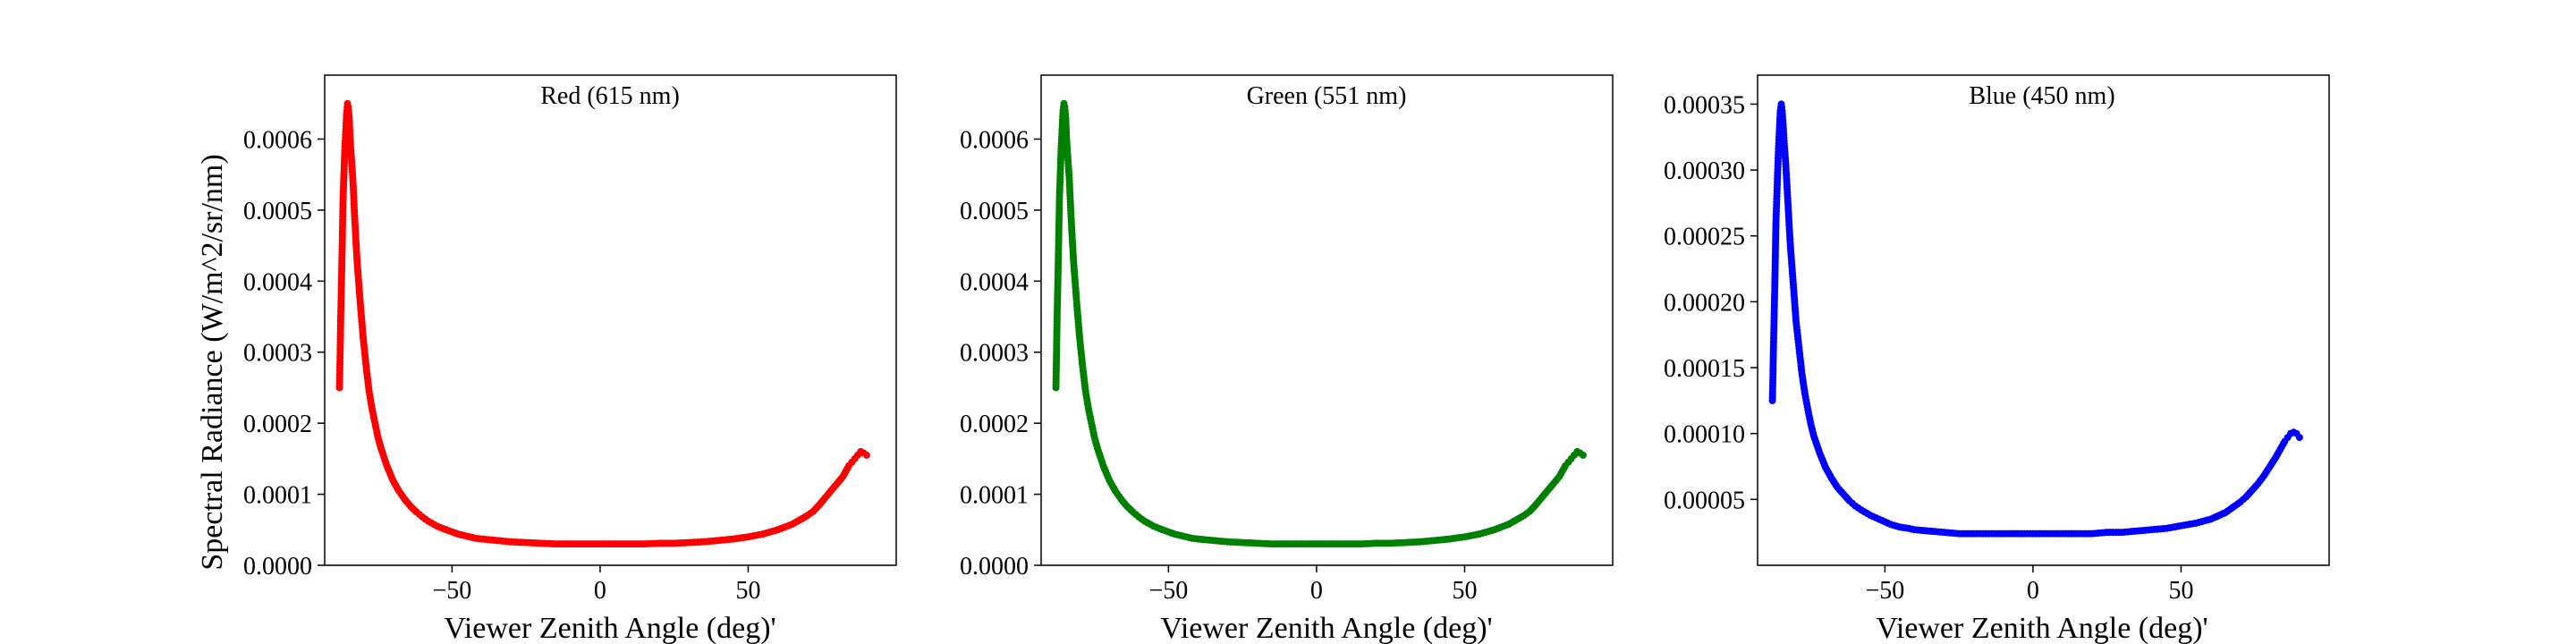  Describe the element at coordinates (1327, 96) in the screenshot. I see `panel-title-green: Green (551 nm)` at that location.